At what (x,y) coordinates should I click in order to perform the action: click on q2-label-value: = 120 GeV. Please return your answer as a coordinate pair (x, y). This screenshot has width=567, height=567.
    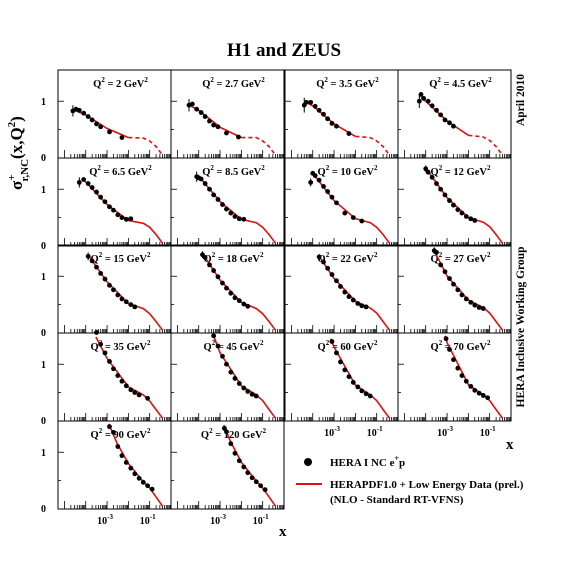
    Looking at the image, I should click on (238, 435).